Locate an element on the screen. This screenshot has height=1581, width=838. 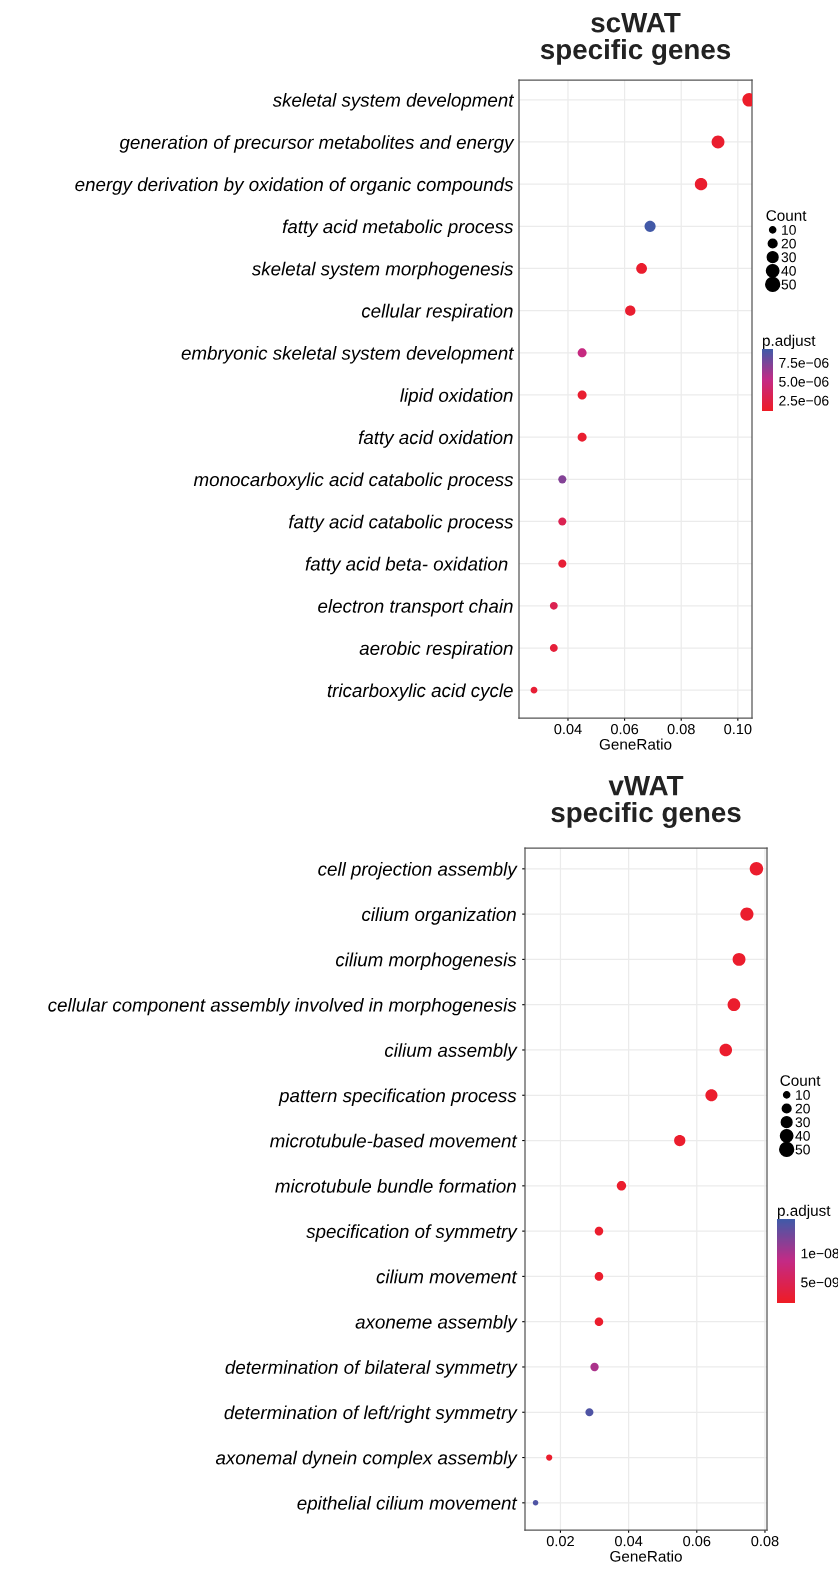
y-tick-label: microtubule bundle formation is located at coordinates (395, 1186).